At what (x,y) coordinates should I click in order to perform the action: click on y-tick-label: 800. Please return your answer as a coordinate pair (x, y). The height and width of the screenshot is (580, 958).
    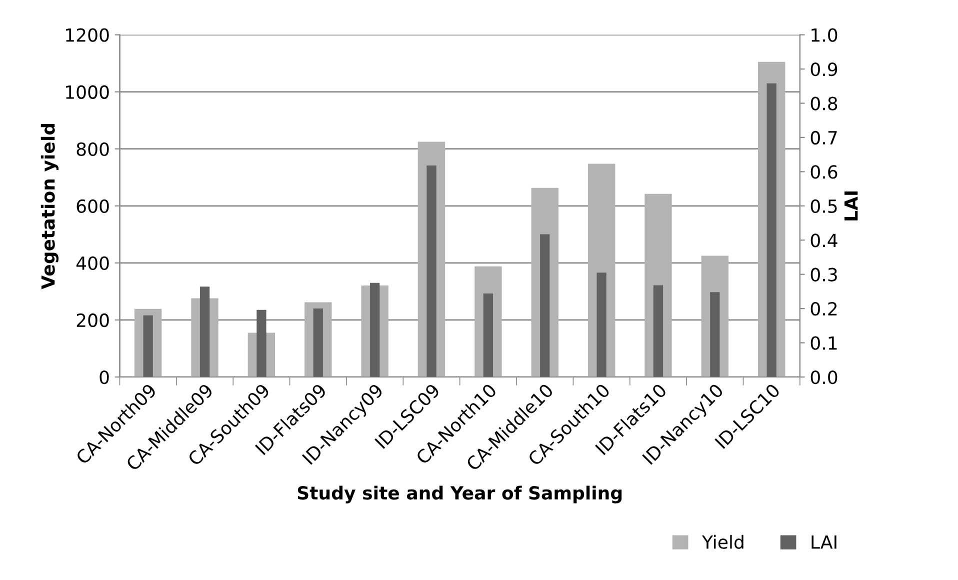
    Looking at the image, I should click on (92, 149).